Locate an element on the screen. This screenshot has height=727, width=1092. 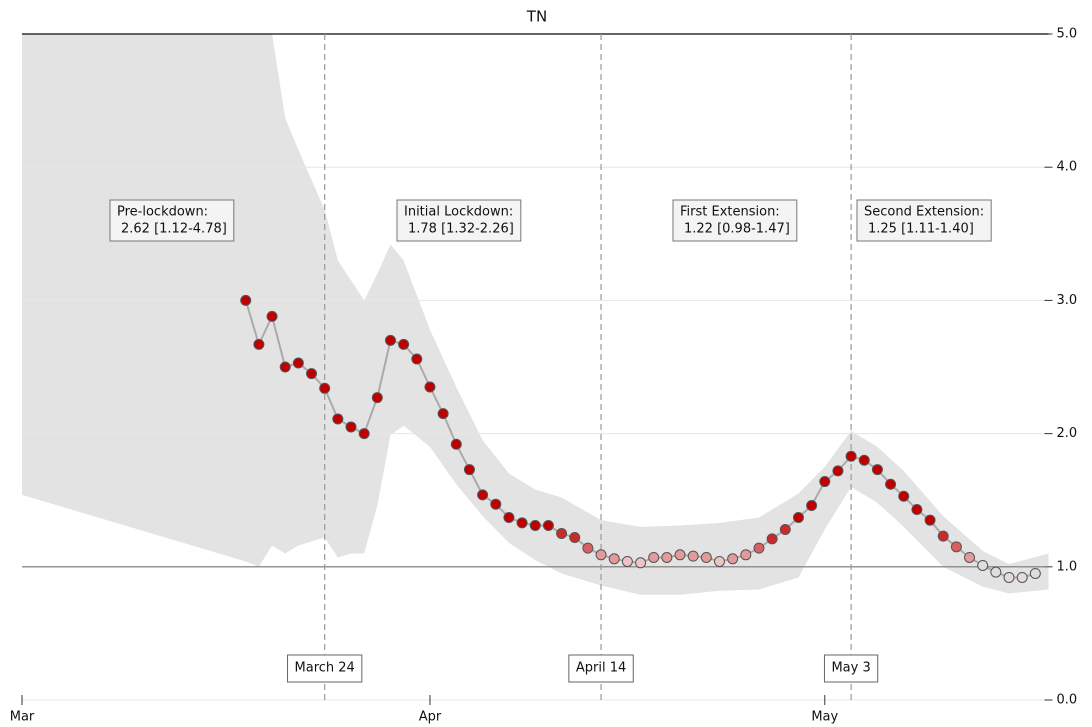
x-tick-label: May is located at coordinates (824, 717).